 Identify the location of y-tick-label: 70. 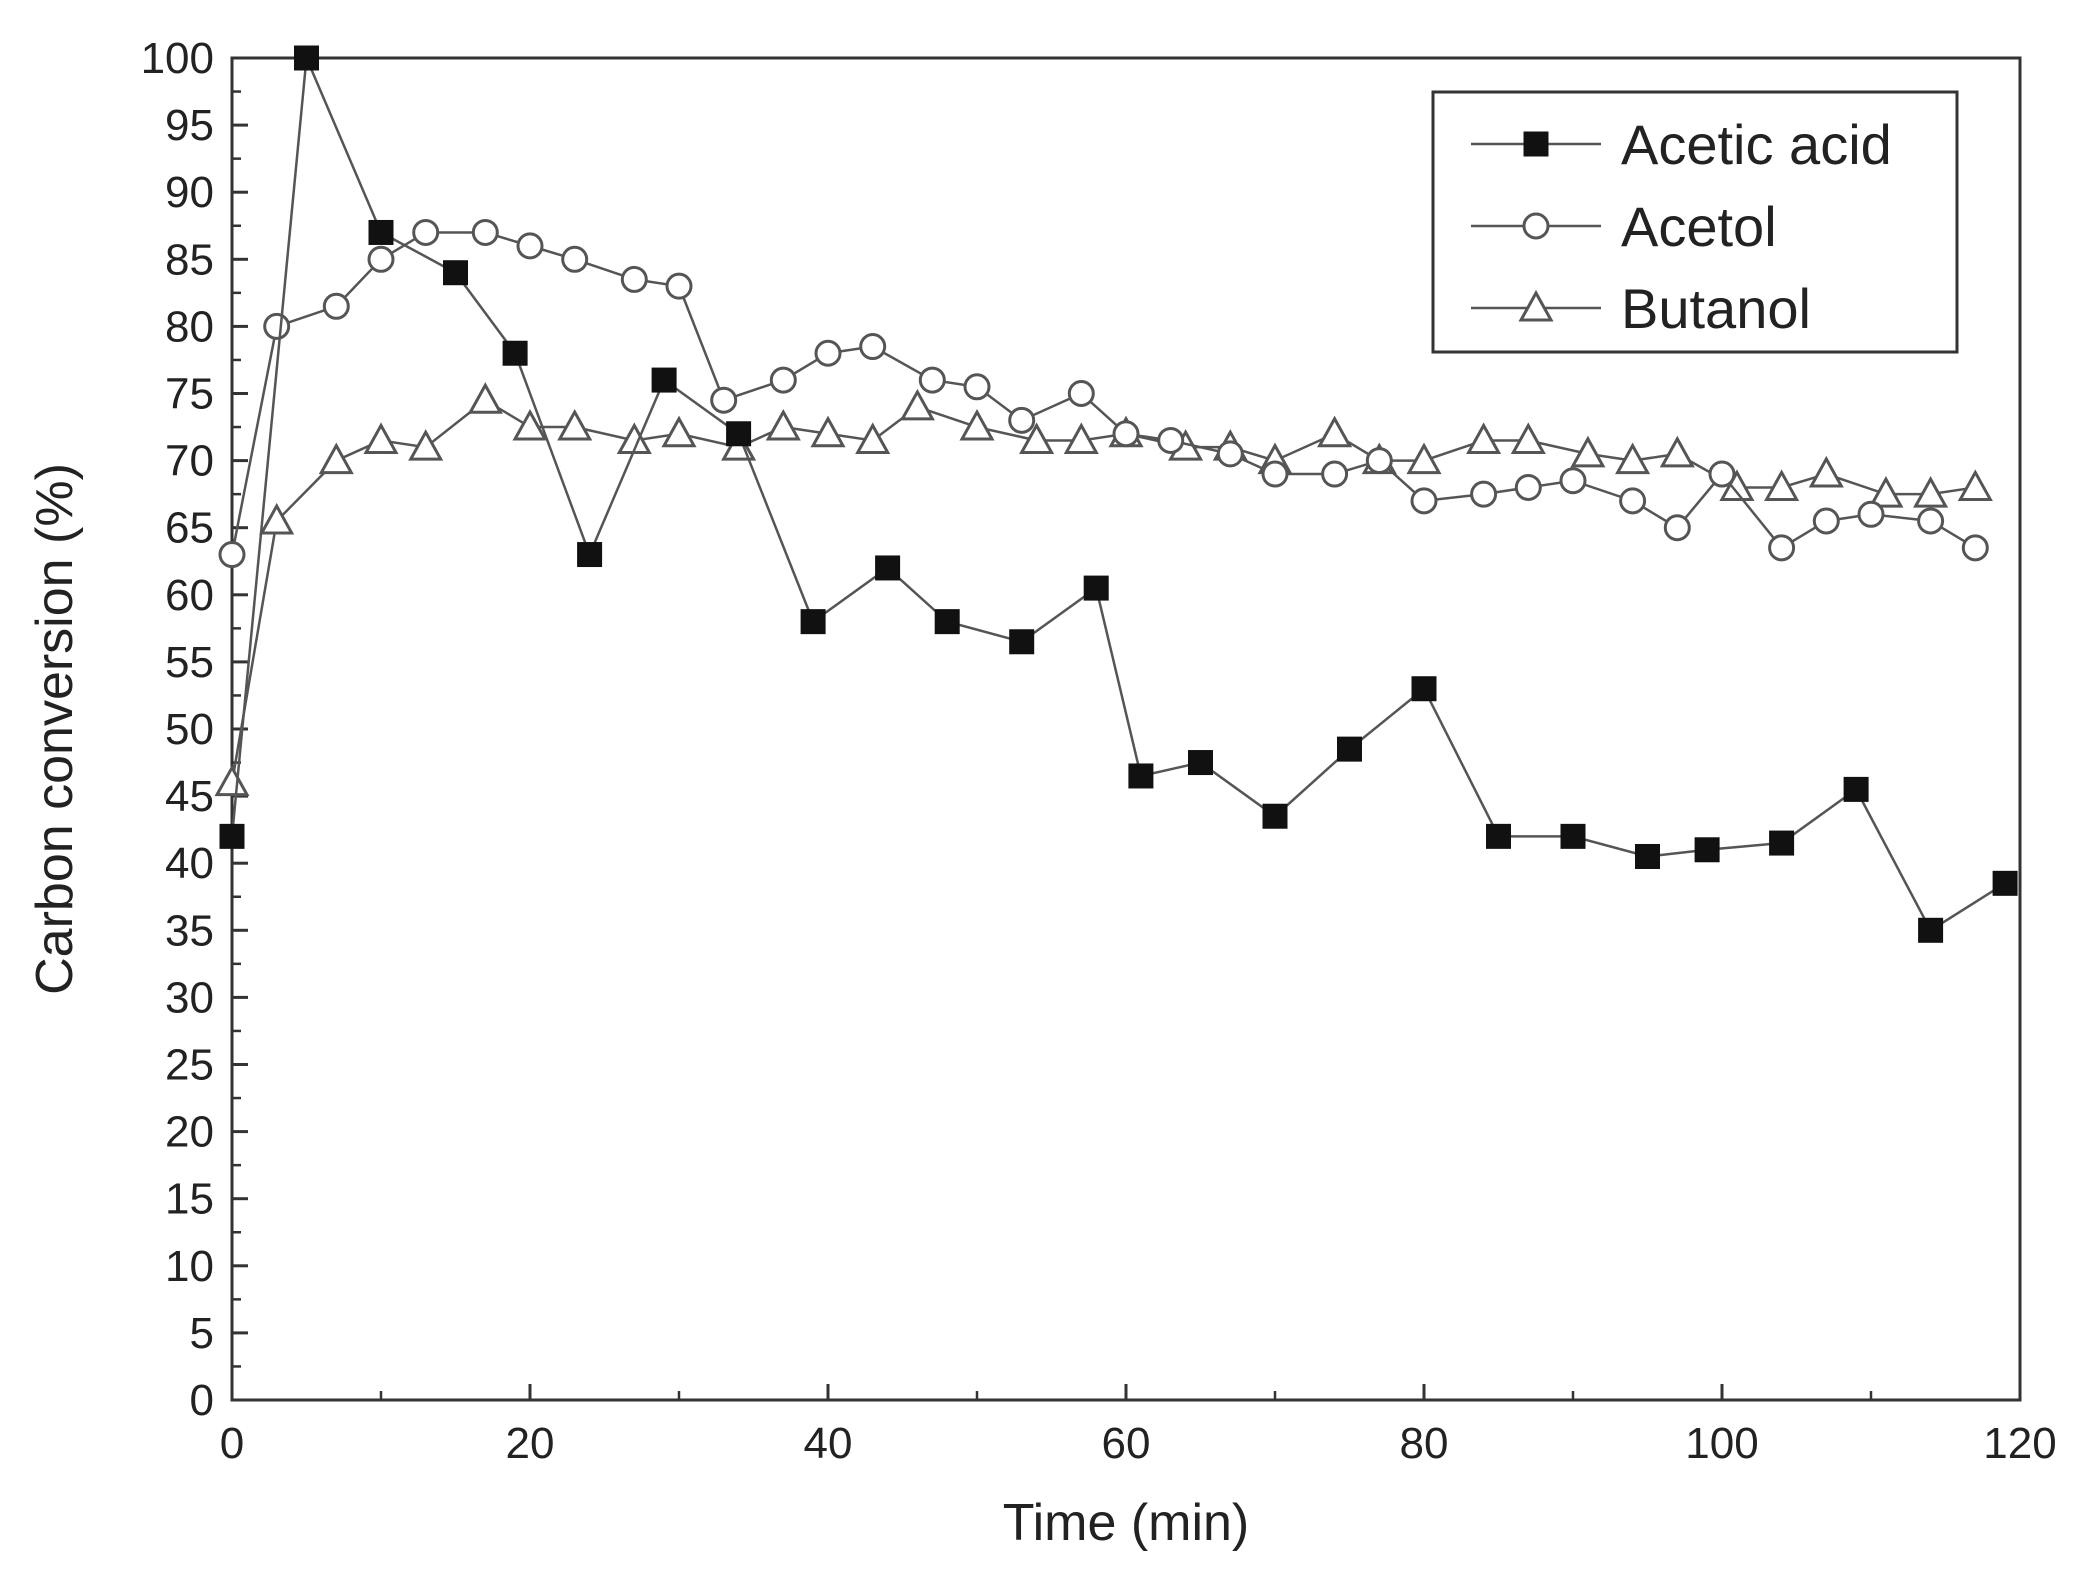
(189, 461).